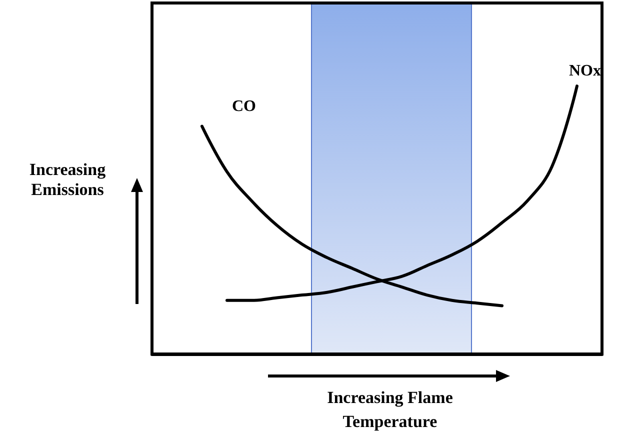 This screenshot has width=619, height=446. What do you see at coordinates (244, 106) in the screenshot?
I see `text: CO` at bounding box center [244, 106].